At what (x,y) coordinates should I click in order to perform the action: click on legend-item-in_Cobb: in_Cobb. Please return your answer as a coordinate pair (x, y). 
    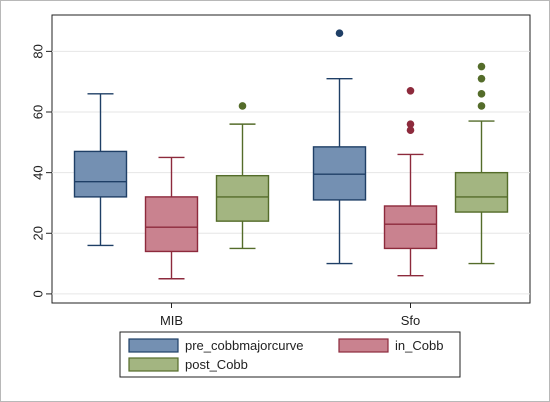
    Looking at the image, I should click on (390, 345).